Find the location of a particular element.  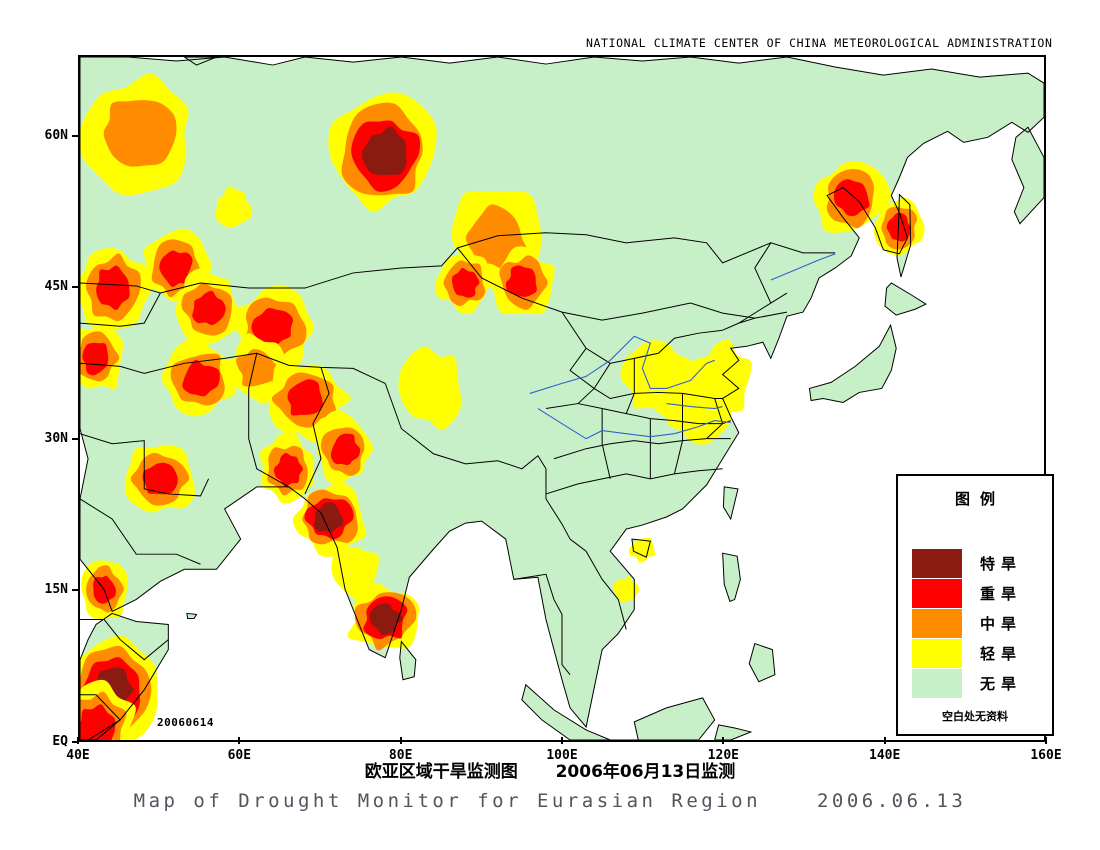

coastline-japan-honshu is located at coordinates (852, 363).